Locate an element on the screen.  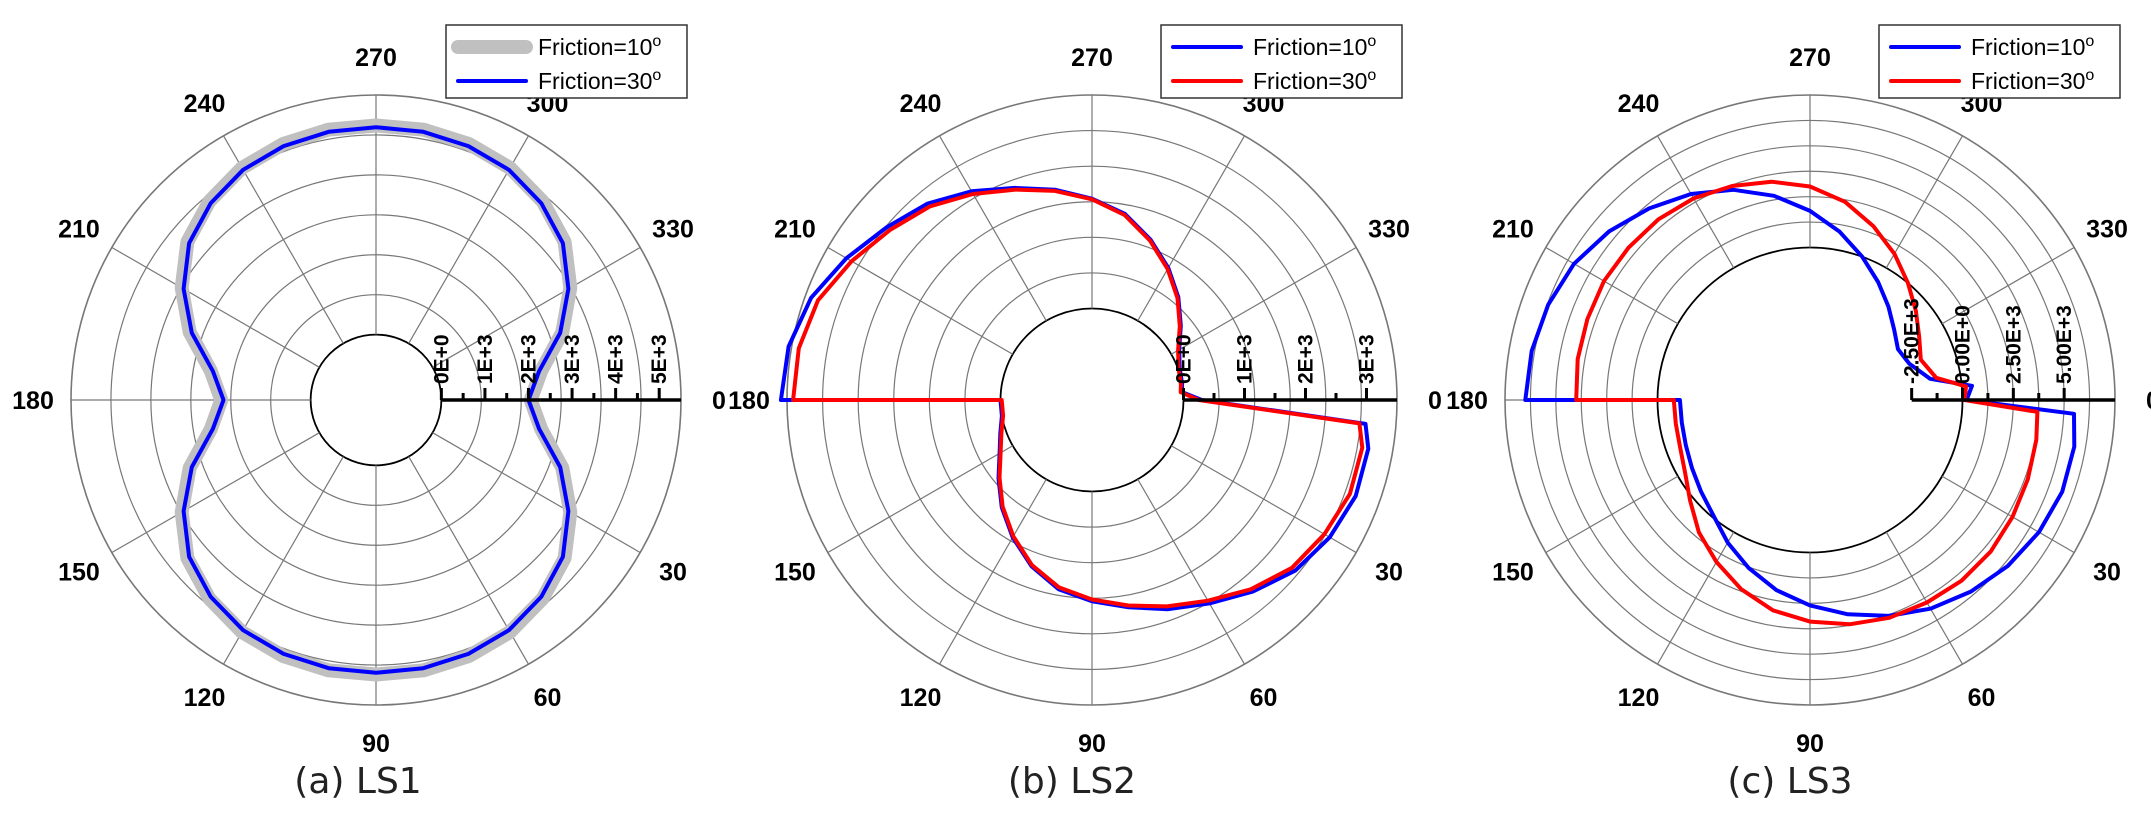
radial-tick-label: 4E+3 is located at coordinates (616, 359).